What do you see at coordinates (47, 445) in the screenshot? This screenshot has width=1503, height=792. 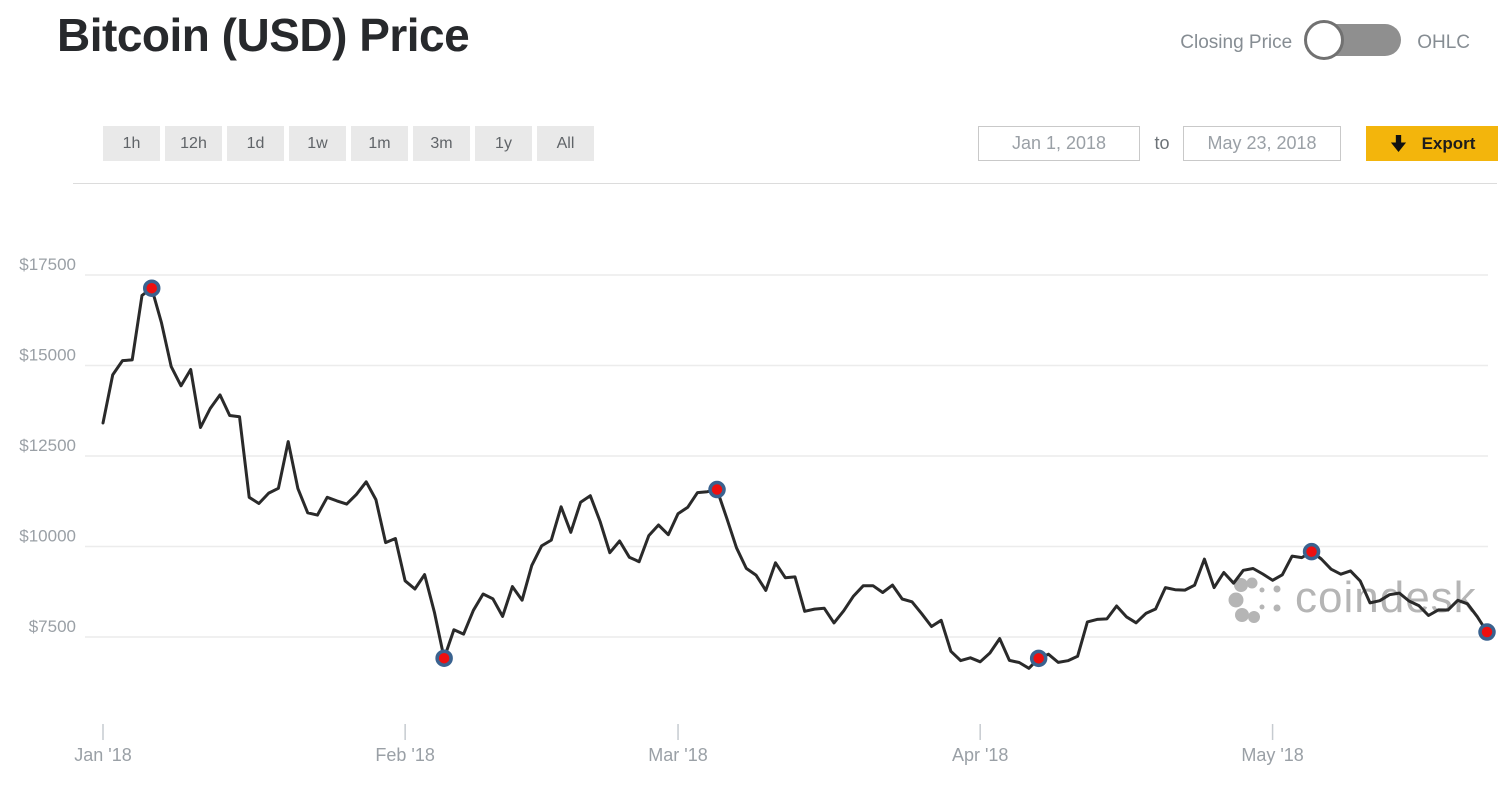 I see `y-axis-label: $12500` at bounding box center [47, 445].